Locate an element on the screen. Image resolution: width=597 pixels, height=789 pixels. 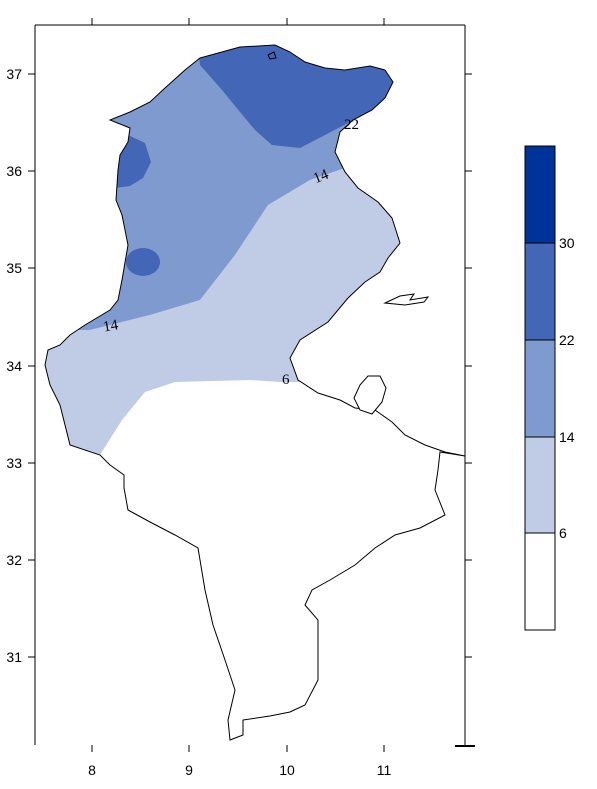
colorbar: 30 22 14 6 is located at coordinates (549, 388).